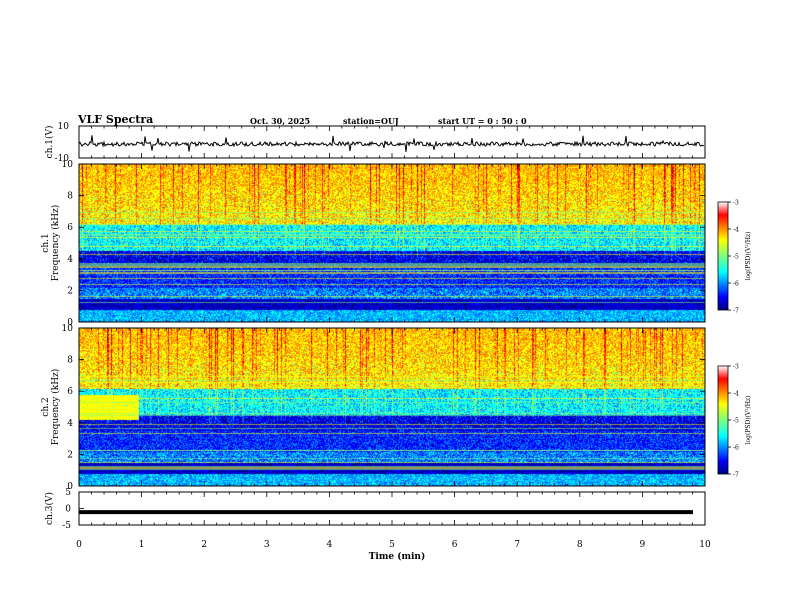 The width and height of the screenshot is (792, 612). What do you see at coordinates (461, 121) in the screenshot?
I see `start-prefix: start UT =` at bounding box center [461, 121].